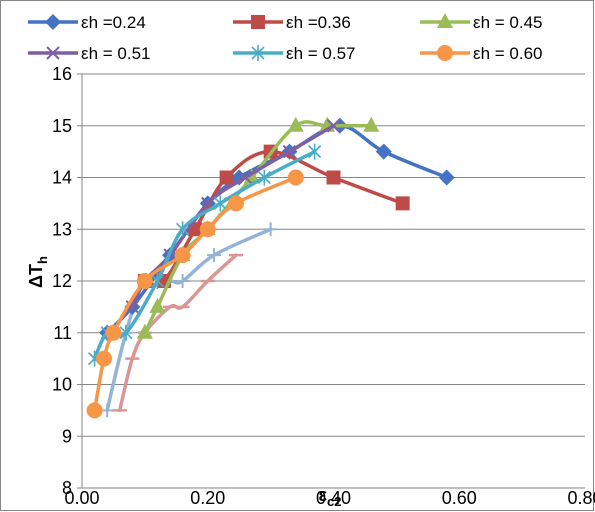 Image resolution: width=595 pixels, height=512 pixels. What do you see at coordinates (62, 178) in the screenshot?
I see `y-tick-label: 14` at bounding box center [62, 178].